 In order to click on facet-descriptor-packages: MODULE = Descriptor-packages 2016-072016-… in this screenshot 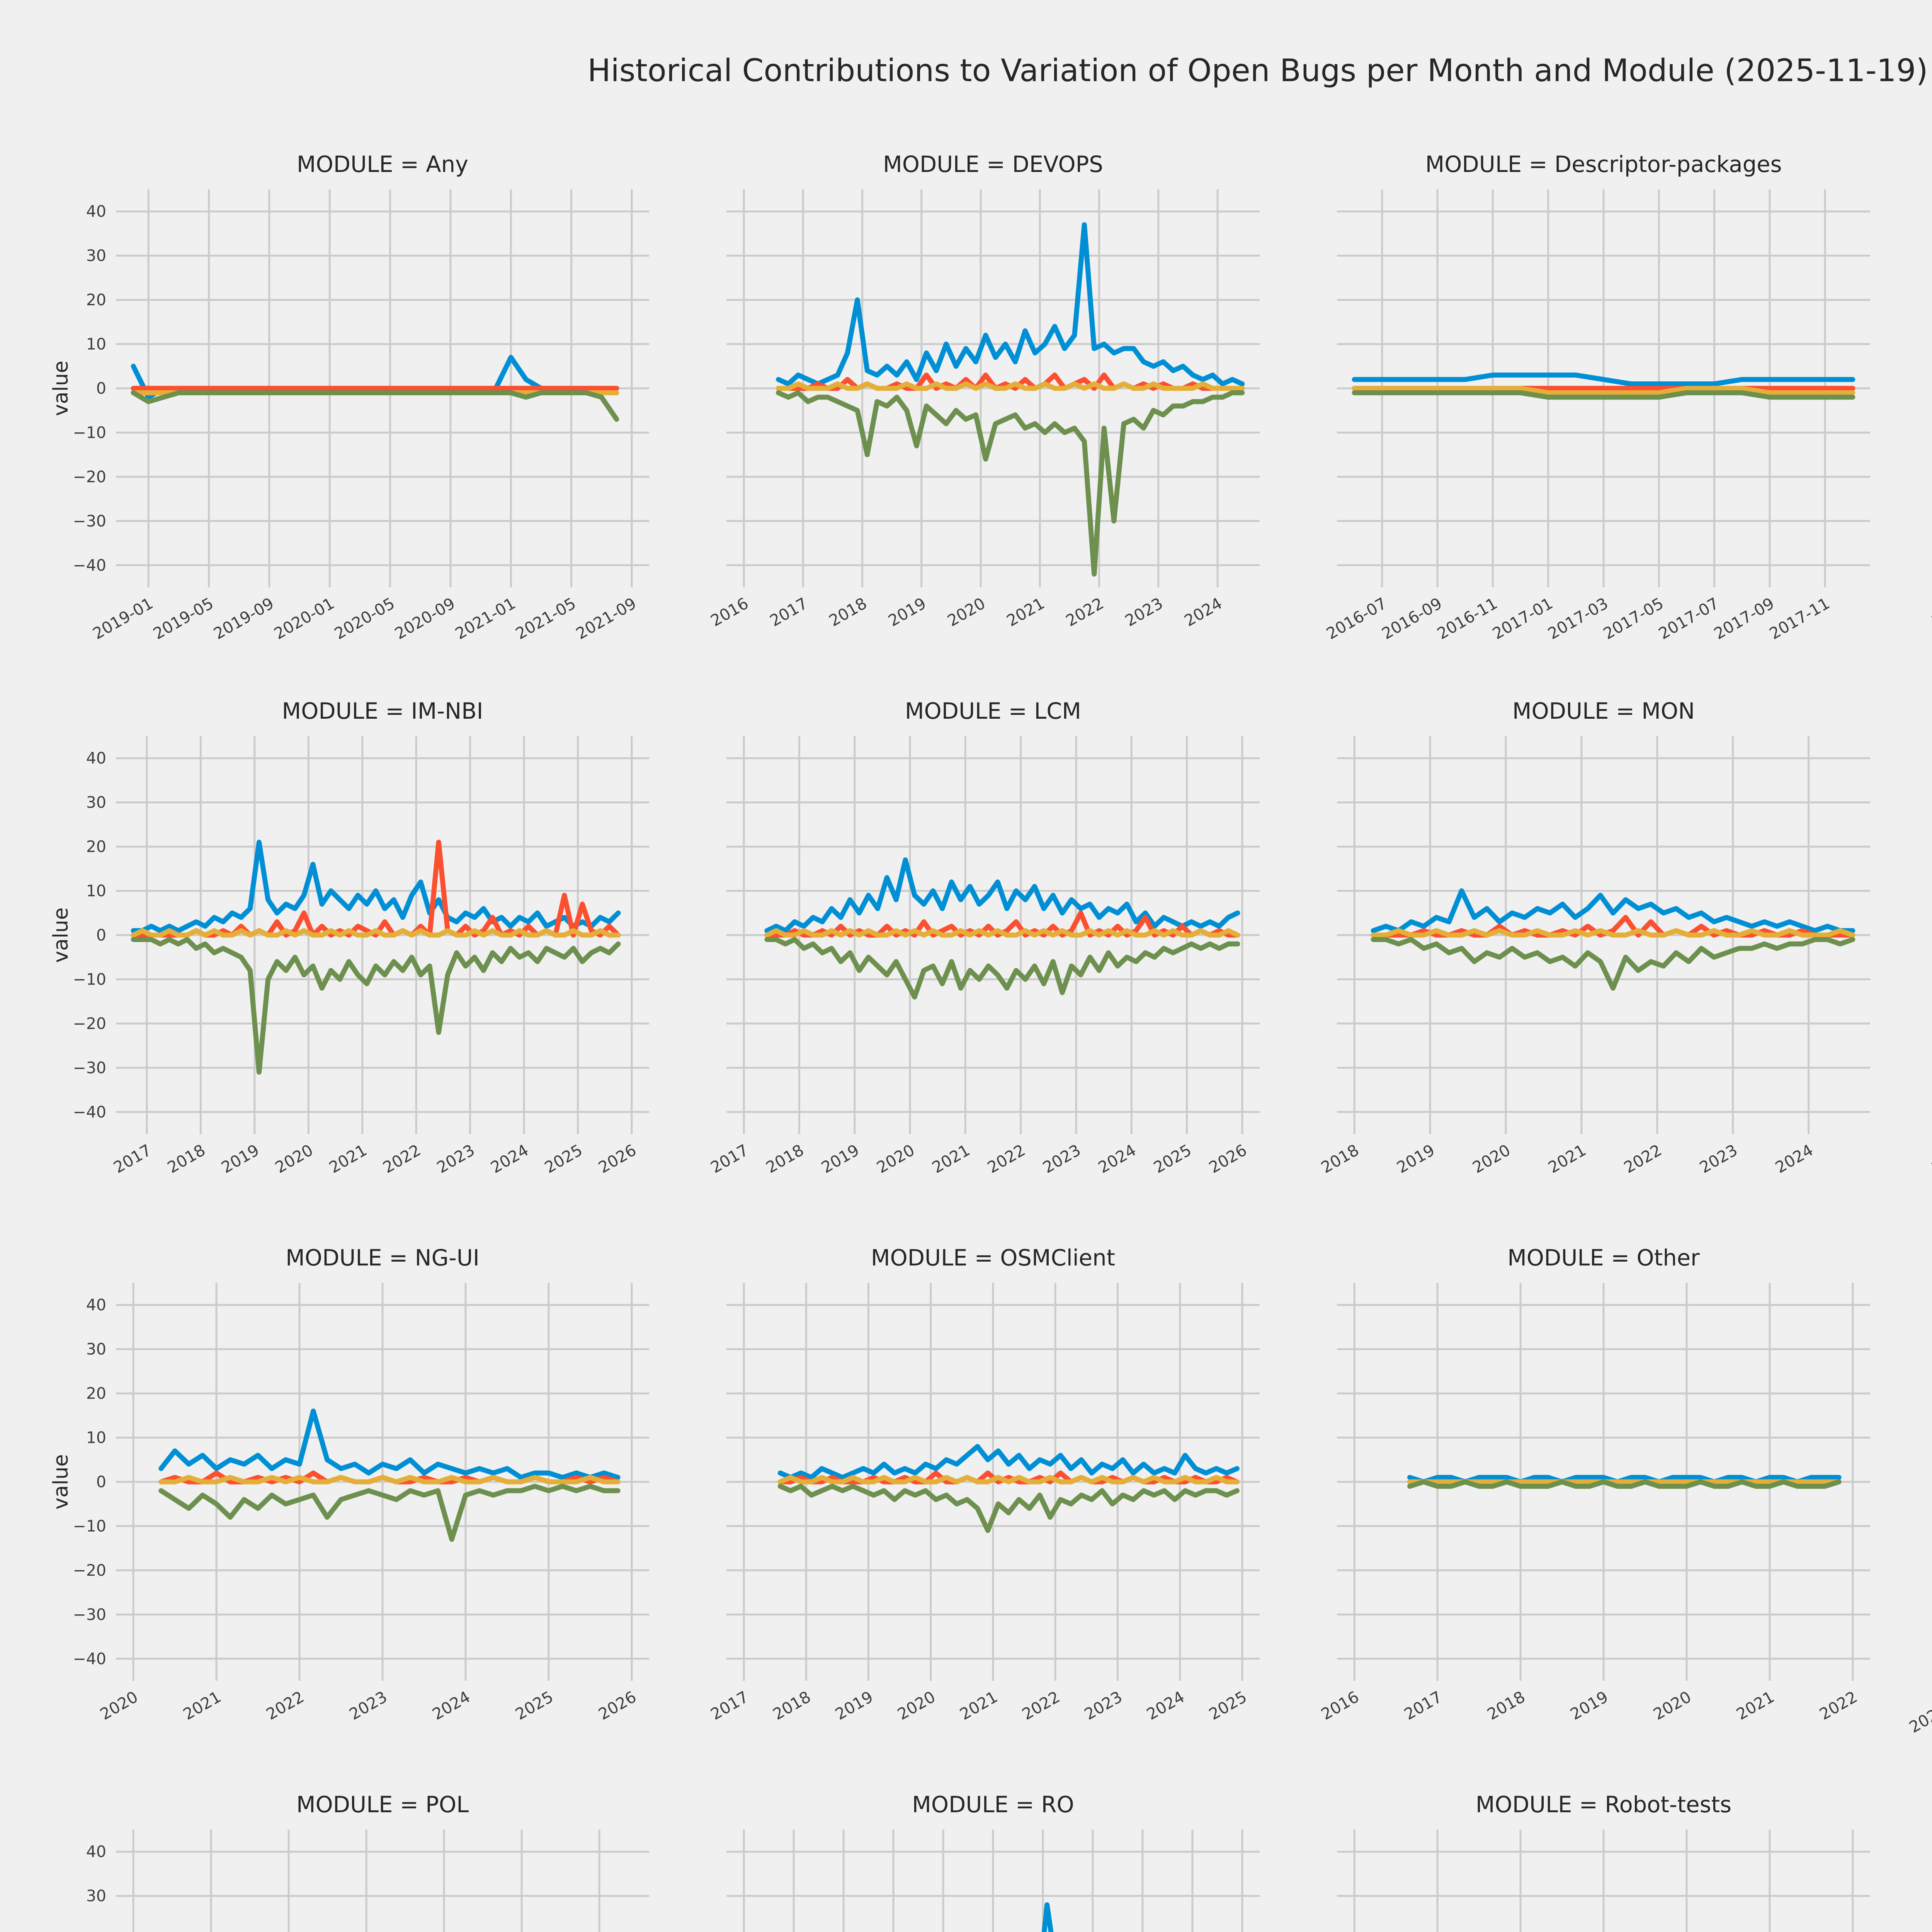, I will do `click(1597, 397)`.